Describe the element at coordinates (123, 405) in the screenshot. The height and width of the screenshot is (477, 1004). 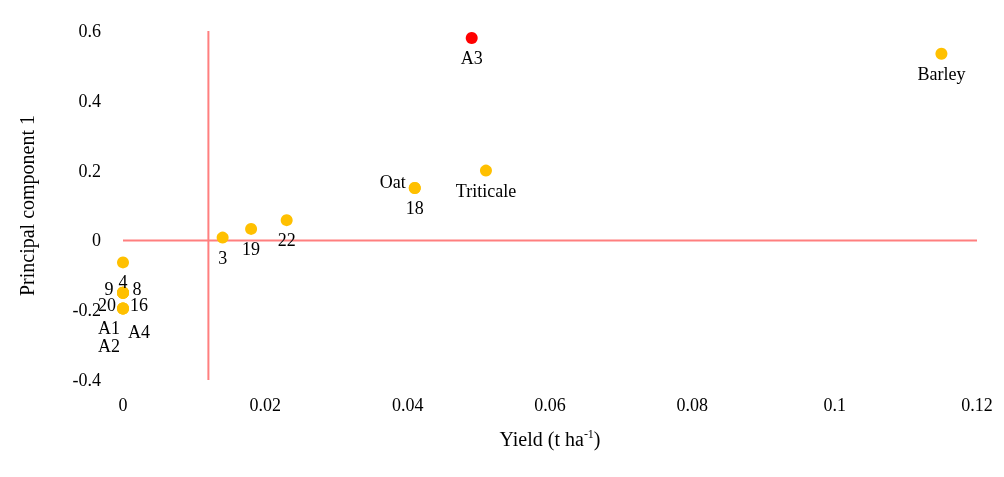
I see `x-tick-label: 0` at that location.